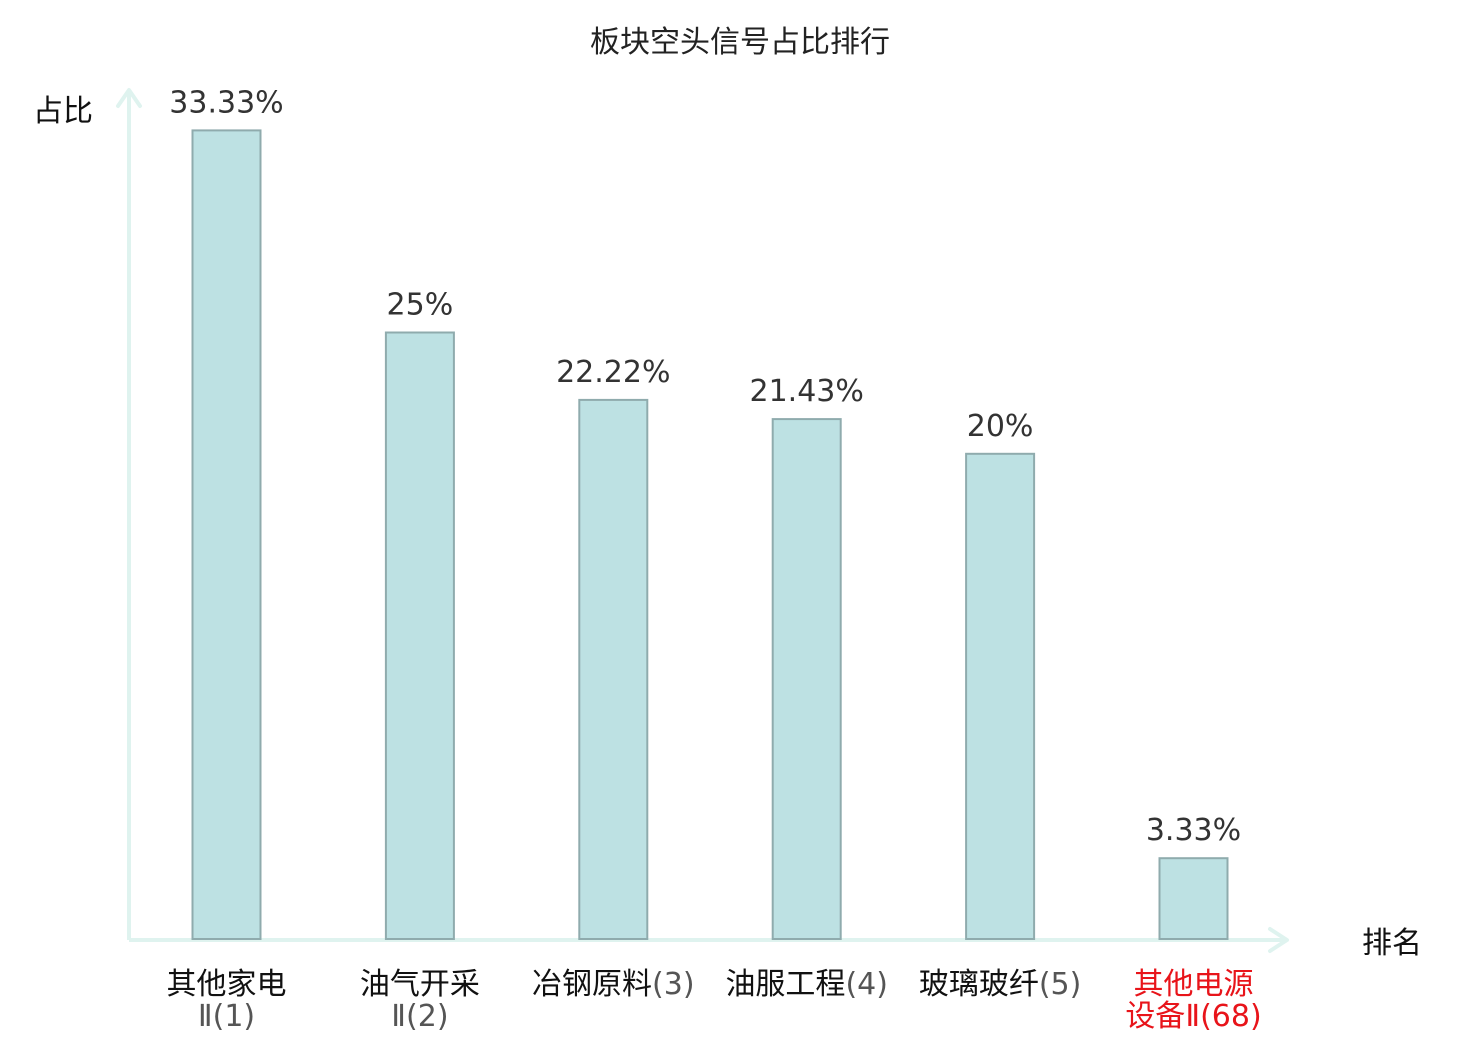 Image resolution: width=1480 pixels, height=1040 pixels. I want to click on x-tick-label-3: 冶钢原料(3), so click(613, 984).